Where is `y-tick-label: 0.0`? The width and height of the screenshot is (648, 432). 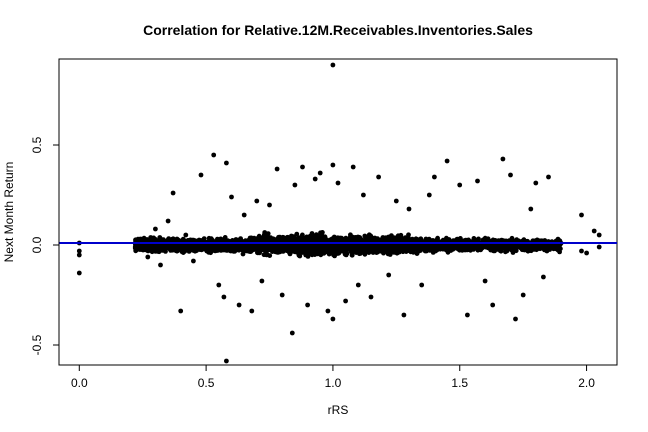
y-tick-label: 0.0 is located at coordinates (37, 244).